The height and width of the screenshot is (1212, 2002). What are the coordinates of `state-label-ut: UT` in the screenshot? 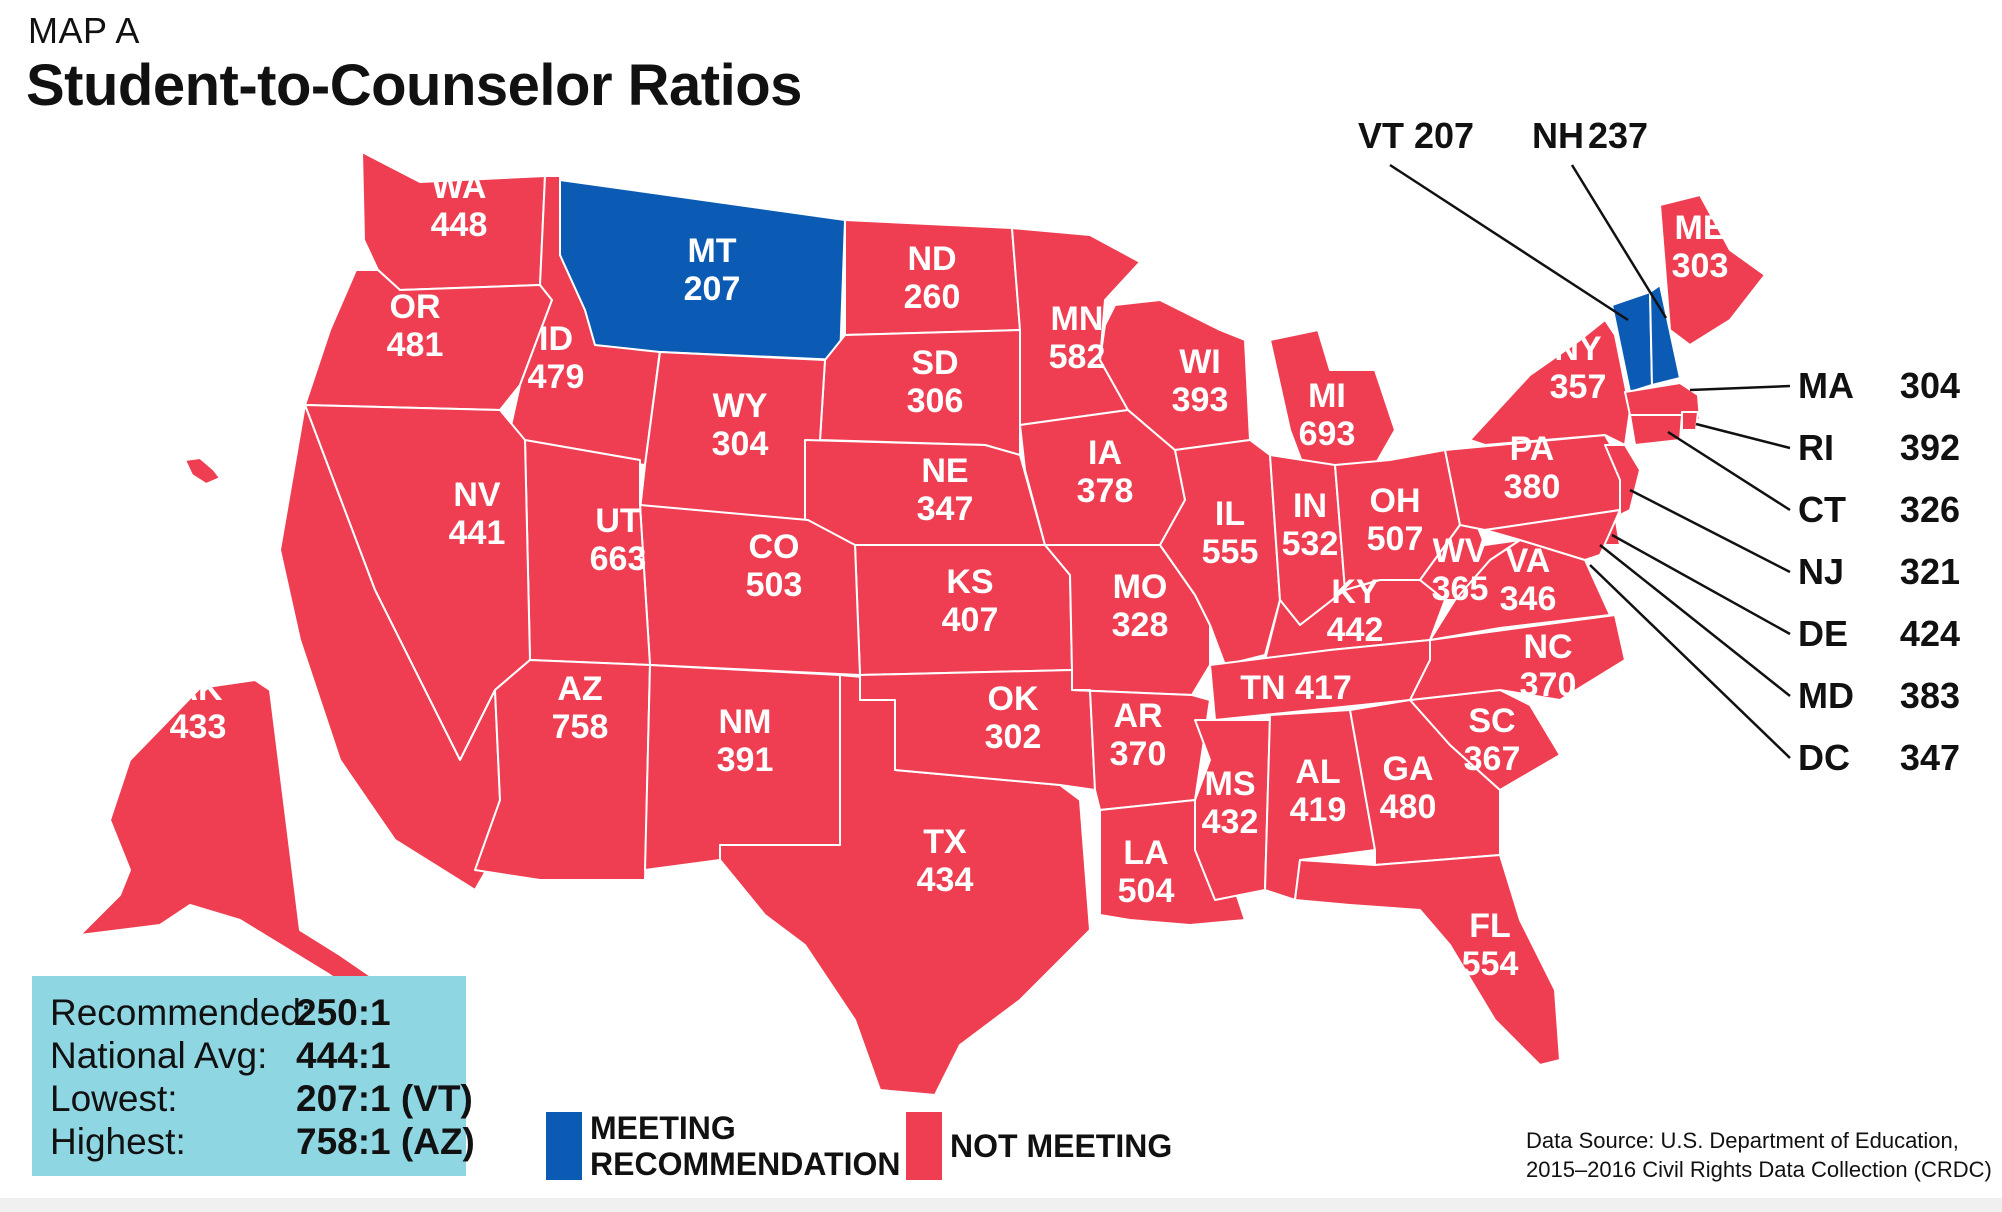 It's located at (618, 521).